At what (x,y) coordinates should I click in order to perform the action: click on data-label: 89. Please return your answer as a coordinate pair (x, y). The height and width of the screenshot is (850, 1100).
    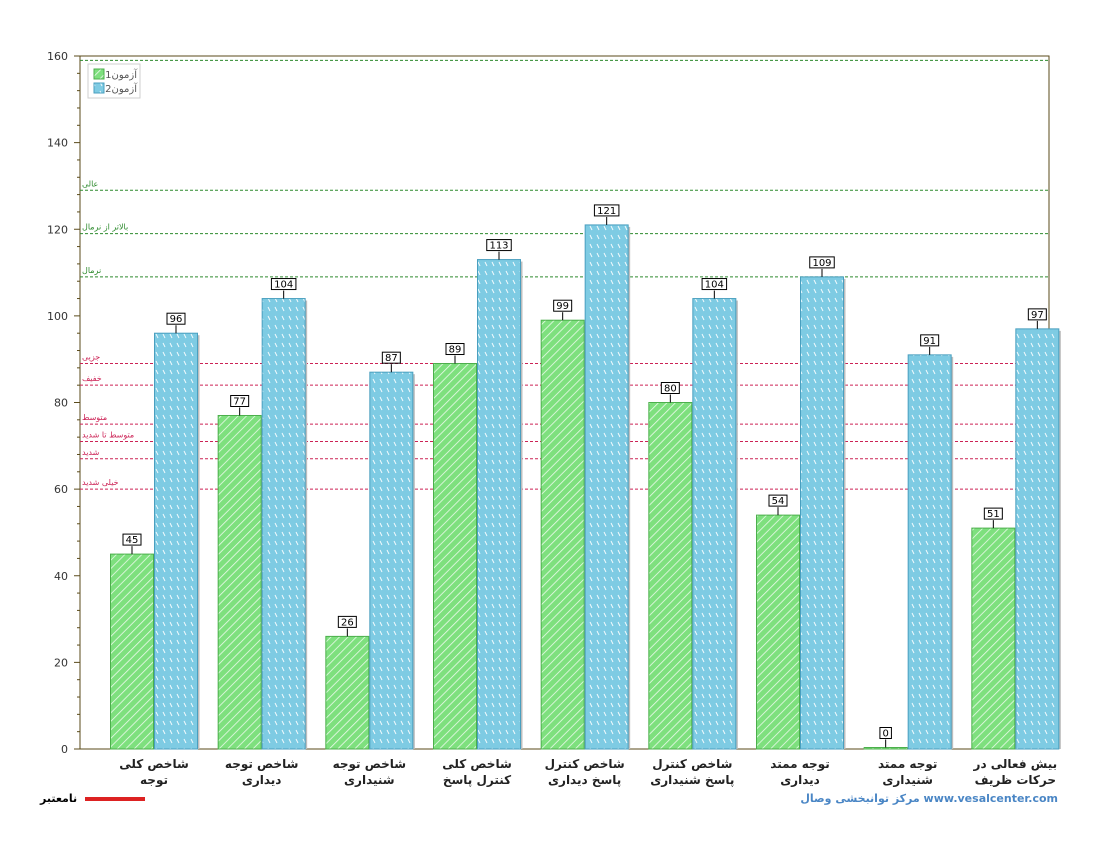
    Looking at the image, I should click on (455, 350).